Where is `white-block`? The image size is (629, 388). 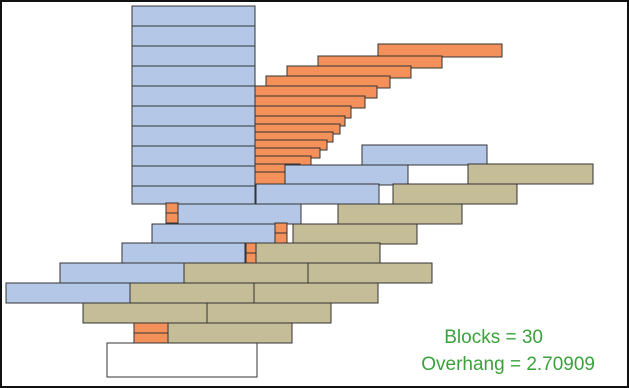 white-block is located at coordinates (182, 360).